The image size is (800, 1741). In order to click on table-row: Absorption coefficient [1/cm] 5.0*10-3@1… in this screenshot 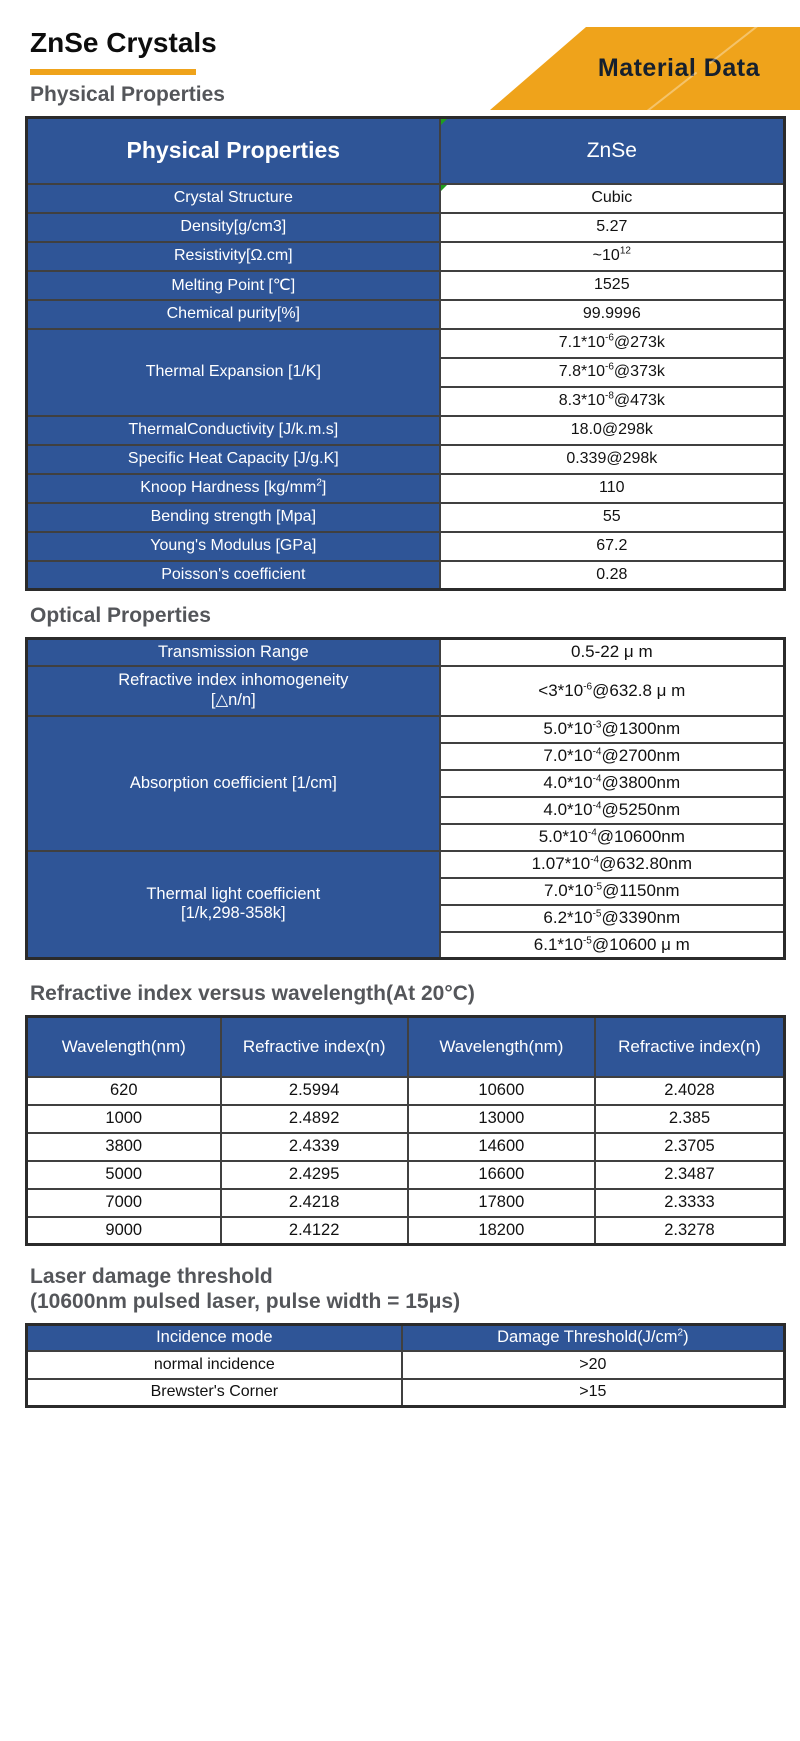, I will do `click(405, 783)`.